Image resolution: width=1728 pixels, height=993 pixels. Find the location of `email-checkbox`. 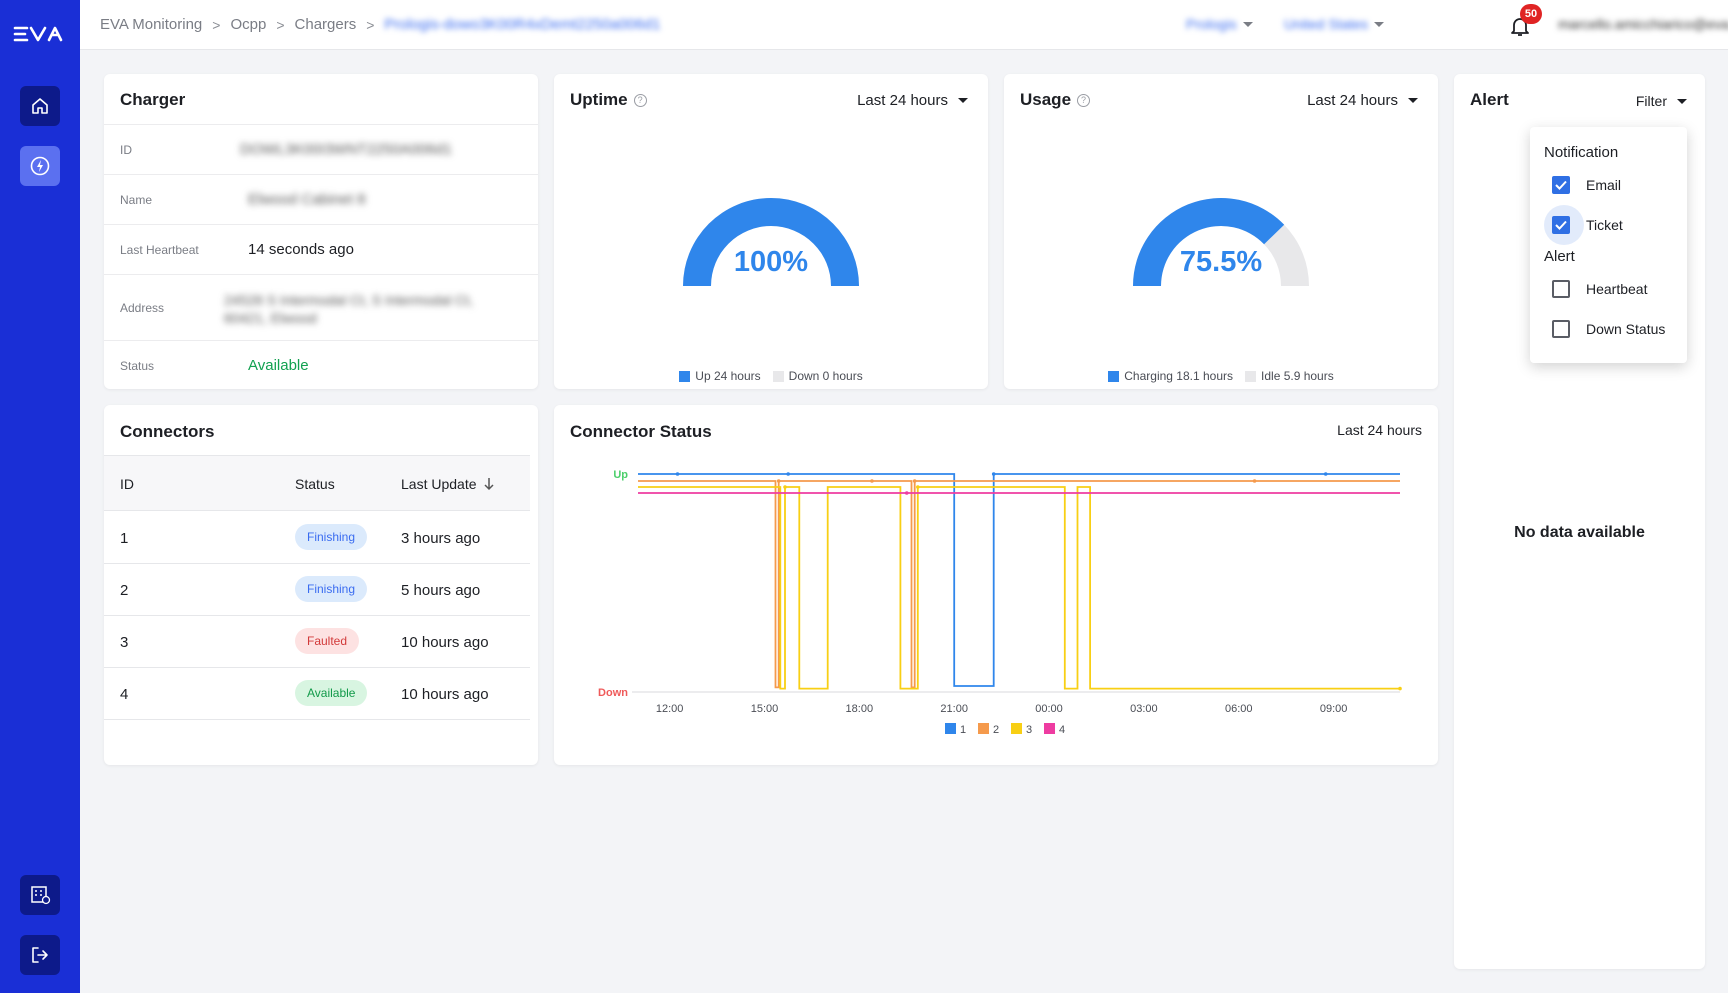

email-checkbox is located at coordinates (1561, 185).